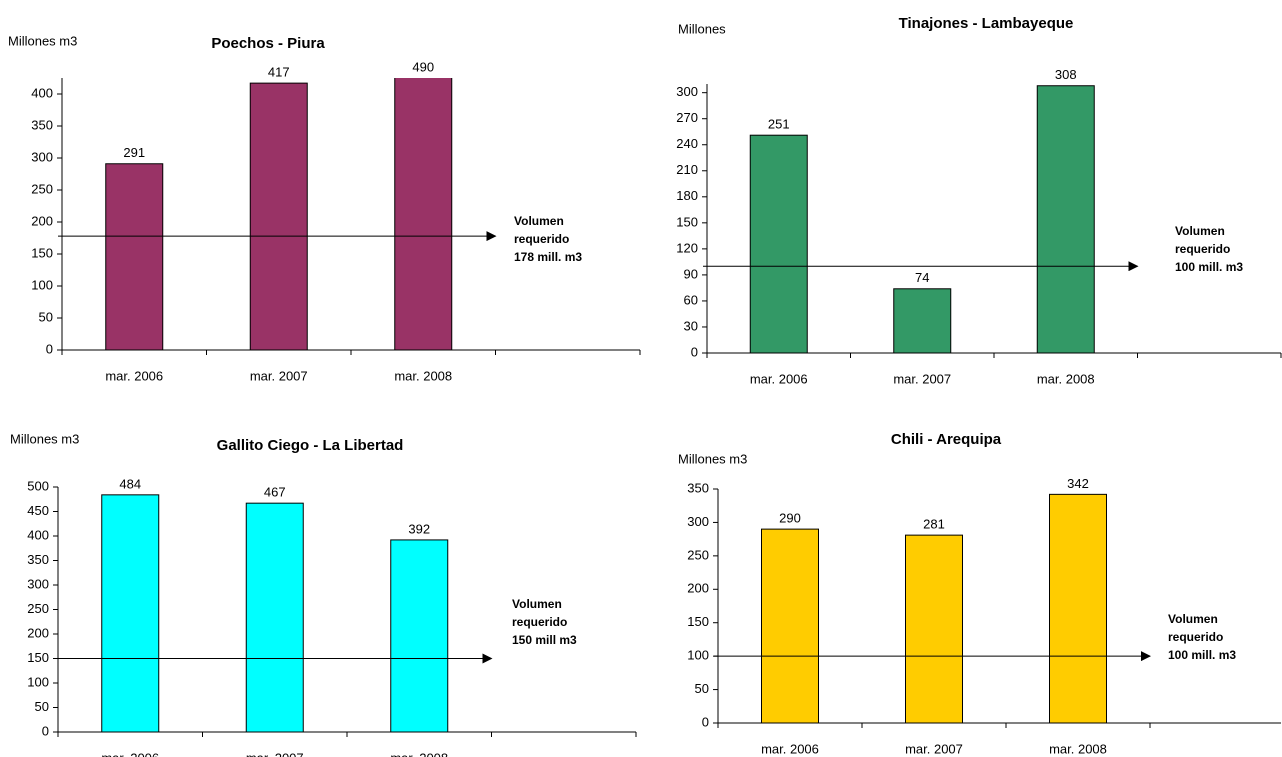  Describe the element at coordinates (275, 492) in the screenshot. I see `value-label: 467` at that location.